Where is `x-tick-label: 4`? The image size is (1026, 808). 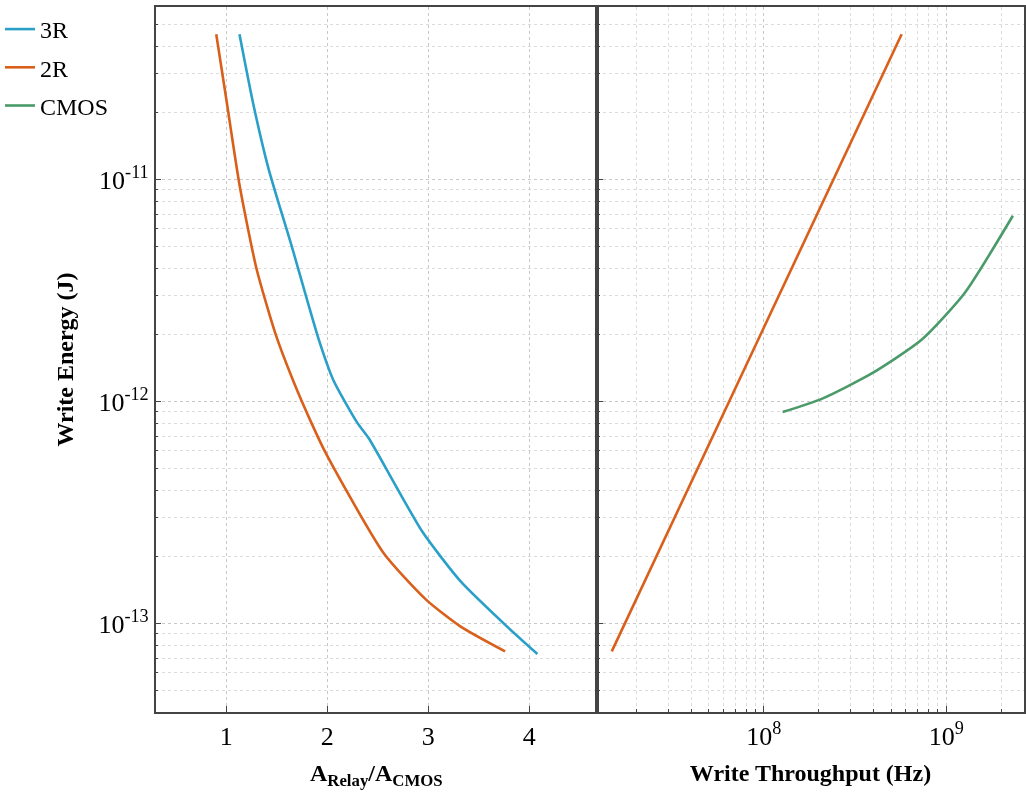
x-tick-label: 4 is located at coordinates (529, 736).